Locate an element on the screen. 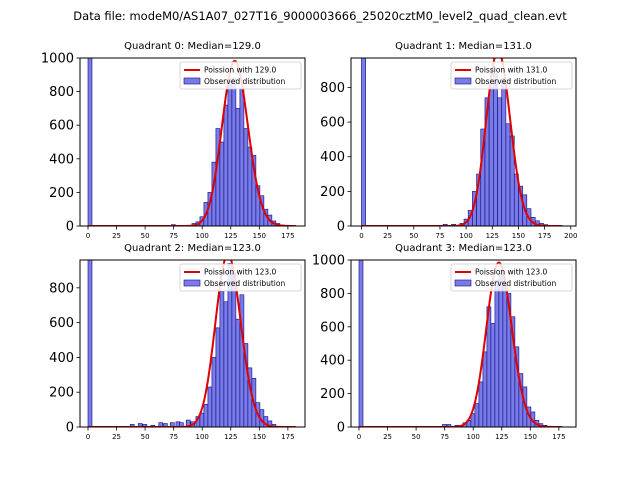  quadrant-2-legend is located at coordinates (240, 277).